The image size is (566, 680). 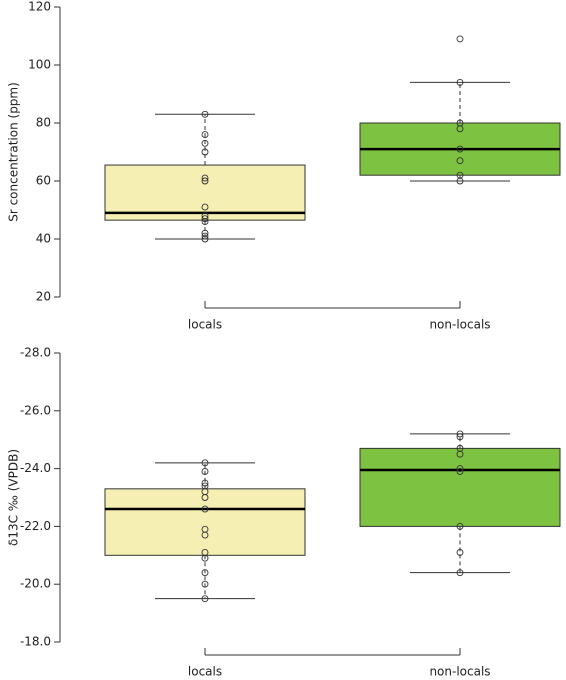 What do you see at coordinates (43, 181) in the screenshot?
I see `y-tick-label: 60` at bounding box center [43, 181].